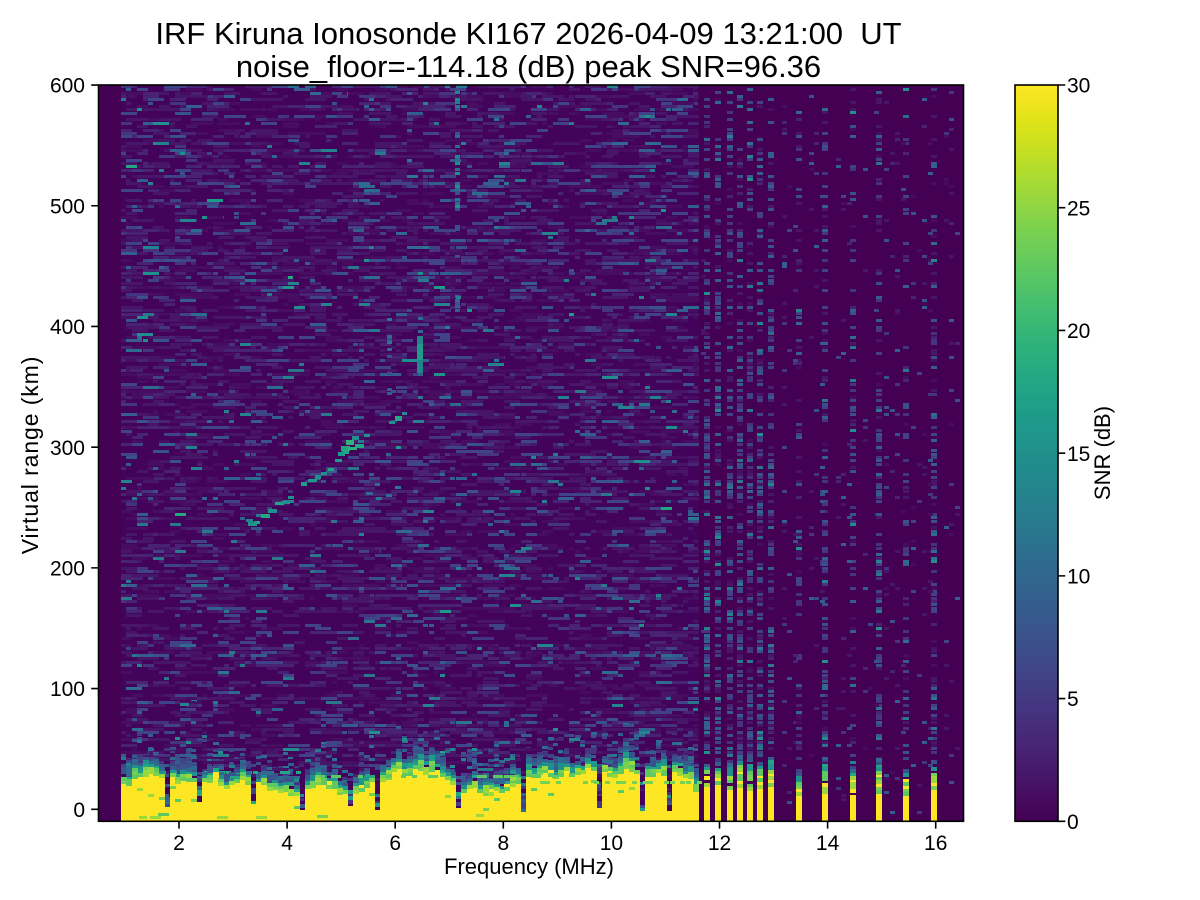 The image size is (1200, 900). What do you see at coordinates (395, 843) in the screenshot?
I see `svg-text: 6` at bounding box center [395, 843].